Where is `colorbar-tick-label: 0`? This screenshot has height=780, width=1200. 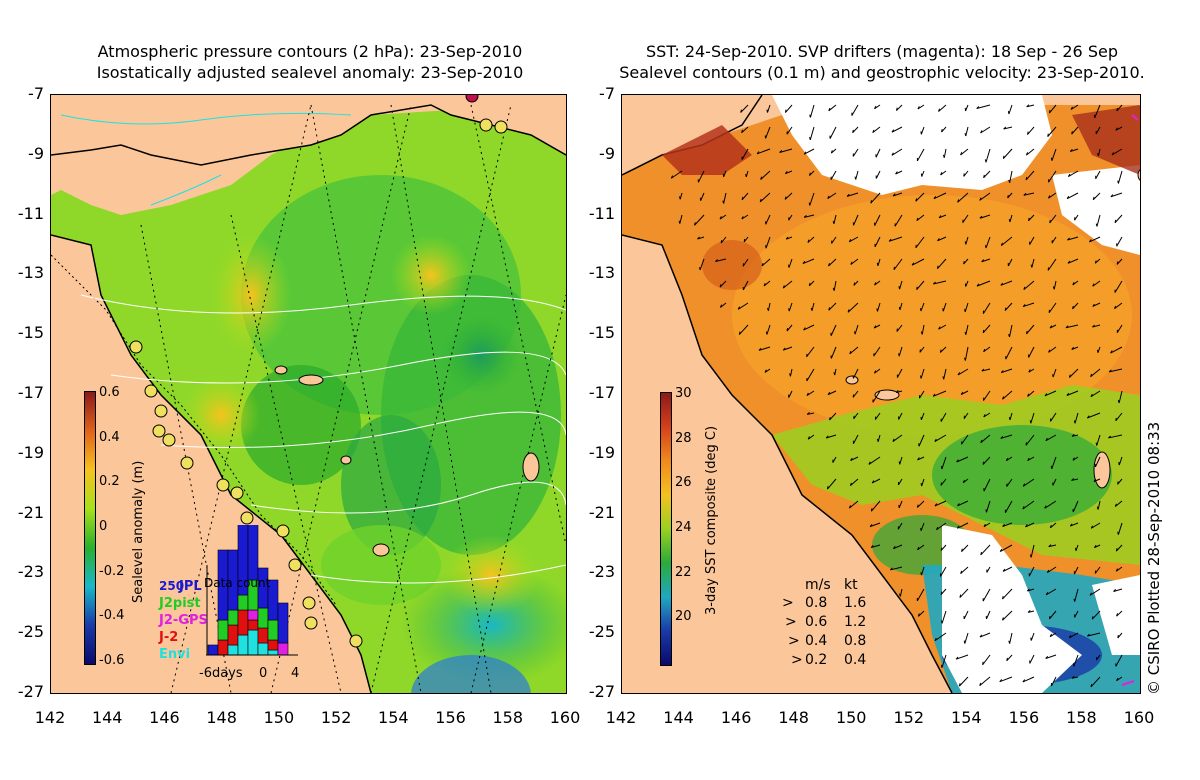
colorbar-tick-label: 0 is located at coordinates (103, 526).